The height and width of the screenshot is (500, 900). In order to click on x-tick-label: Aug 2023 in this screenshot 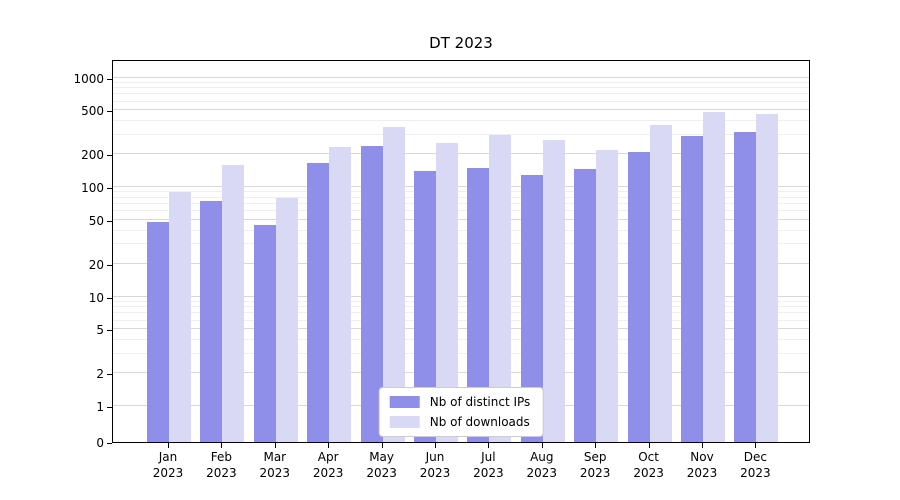, I will do `click(542, 465)`.